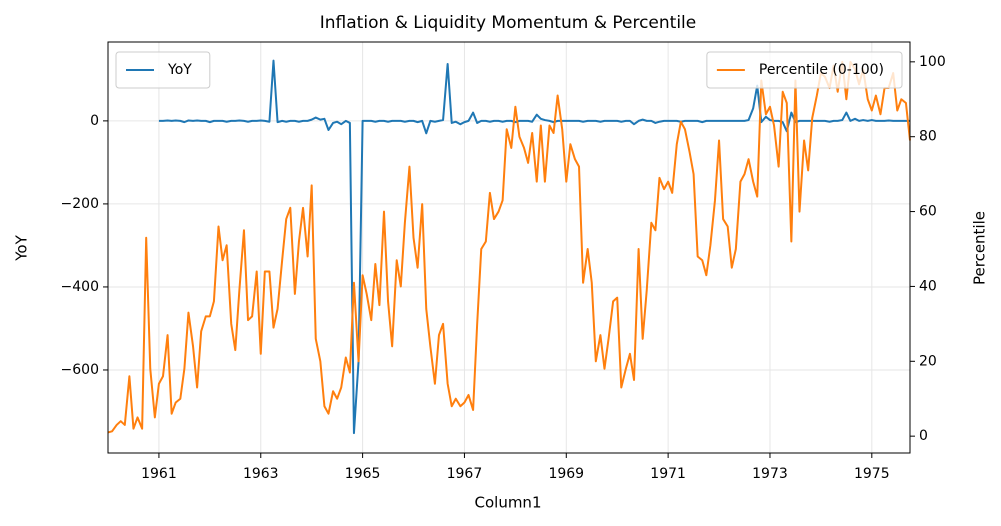  I want to click on x-tick-label: 1967, so click(465, 474).